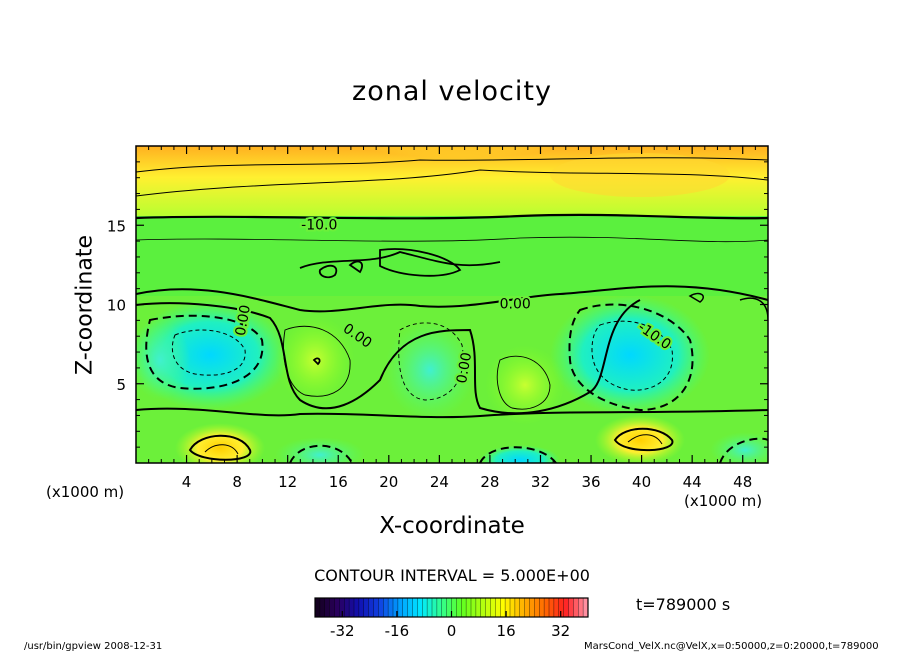 This screenshot has width=904, height=654. Describe the element at coordinates (692, 482) in the screenshot. I see `x-tick-label: 44` at that location.